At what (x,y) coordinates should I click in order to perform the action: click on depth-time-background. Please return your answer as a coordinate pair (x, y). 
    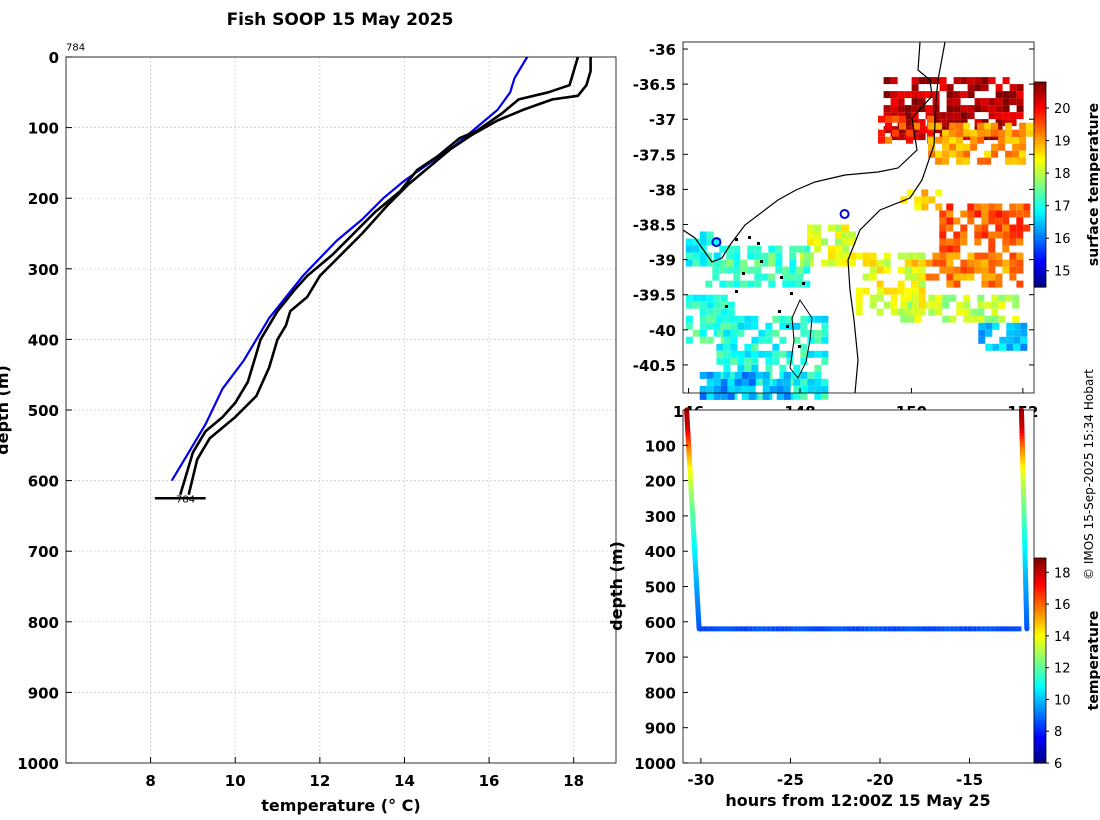
    Looking at the image, I should click on (858, 586).